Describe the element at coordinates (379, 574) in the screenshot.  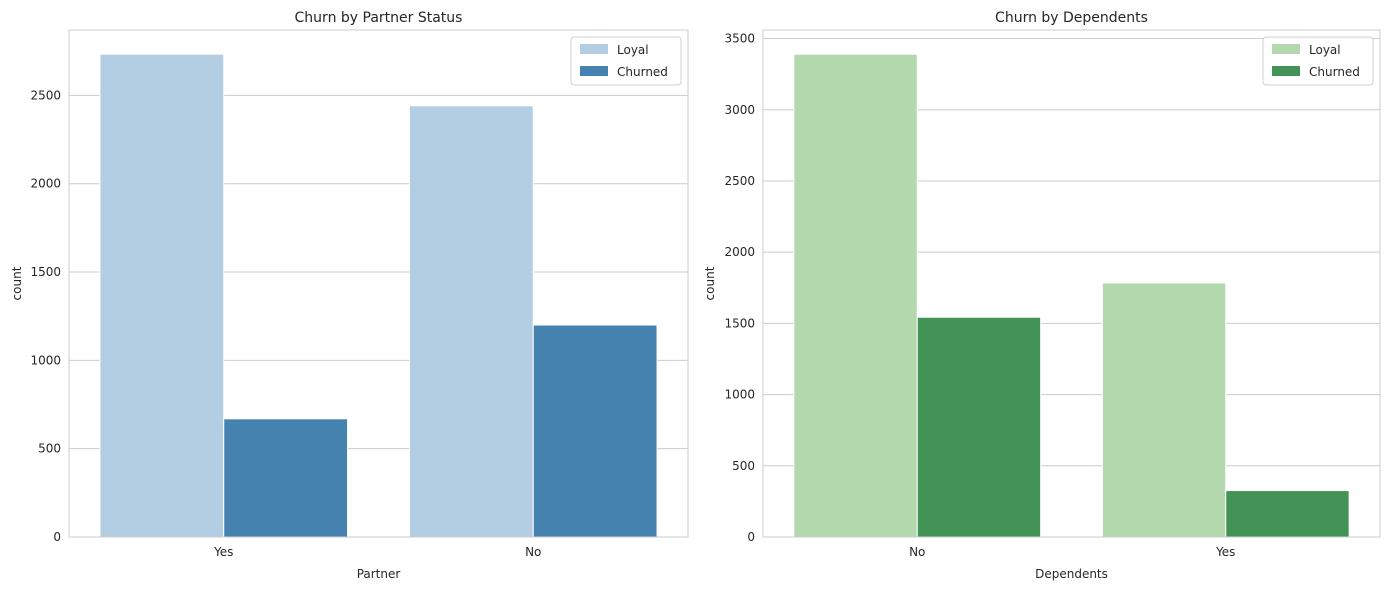
I see `x-axis-label: Partner` at that location.